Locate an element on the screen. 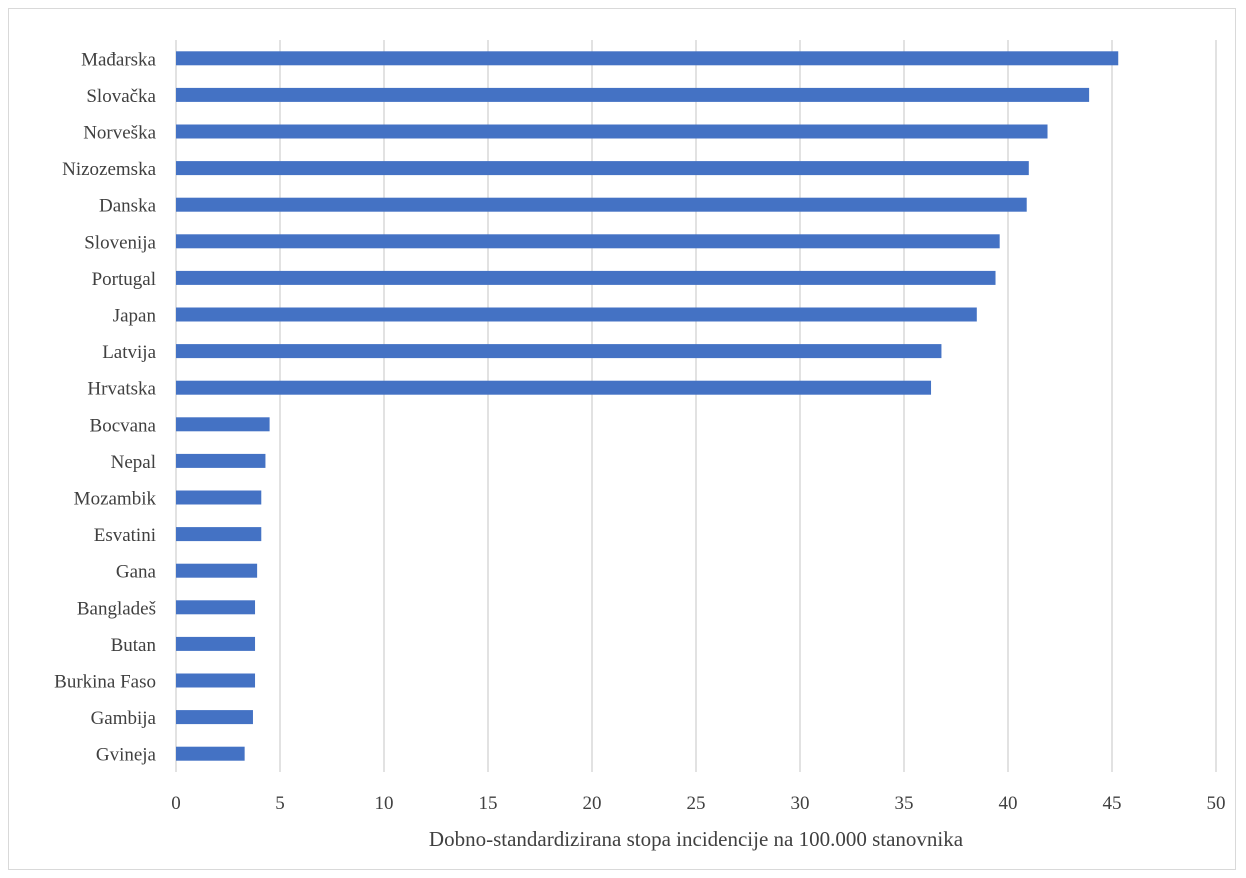 The width and height of the screenshot is (1246, 878). category-label: Slovačka is located at coordinates (121, 96).